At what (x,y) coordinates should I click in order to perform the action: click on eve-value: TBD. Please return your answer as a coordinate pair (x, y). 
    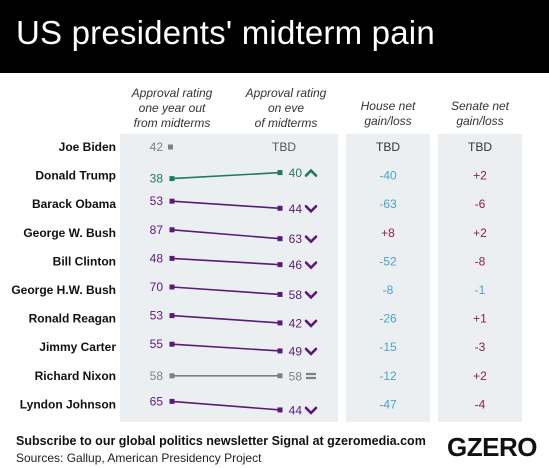
    Looking at the image, I should click on (284, 147).